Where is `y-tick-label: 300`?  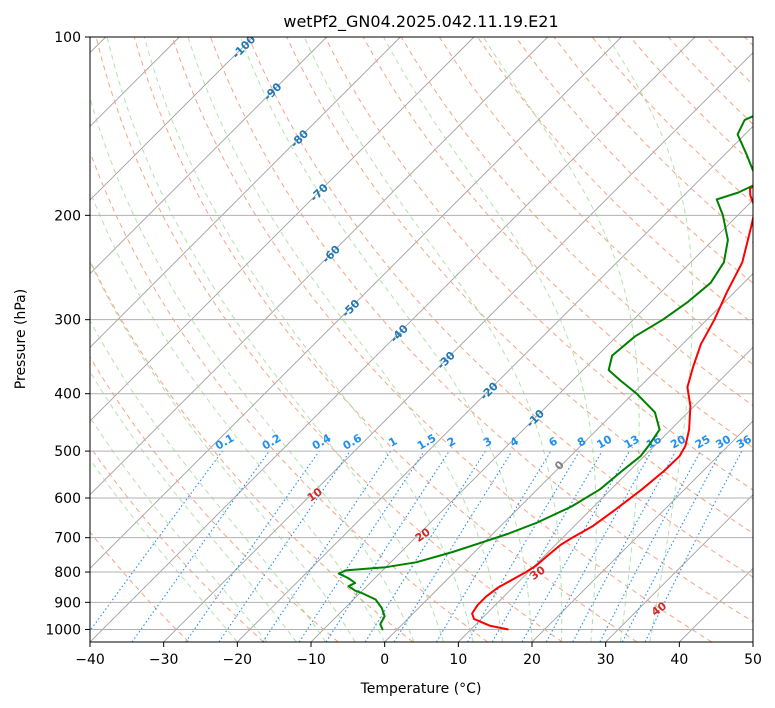 y-tick-label: 300 is located at coordinates (67, 321).